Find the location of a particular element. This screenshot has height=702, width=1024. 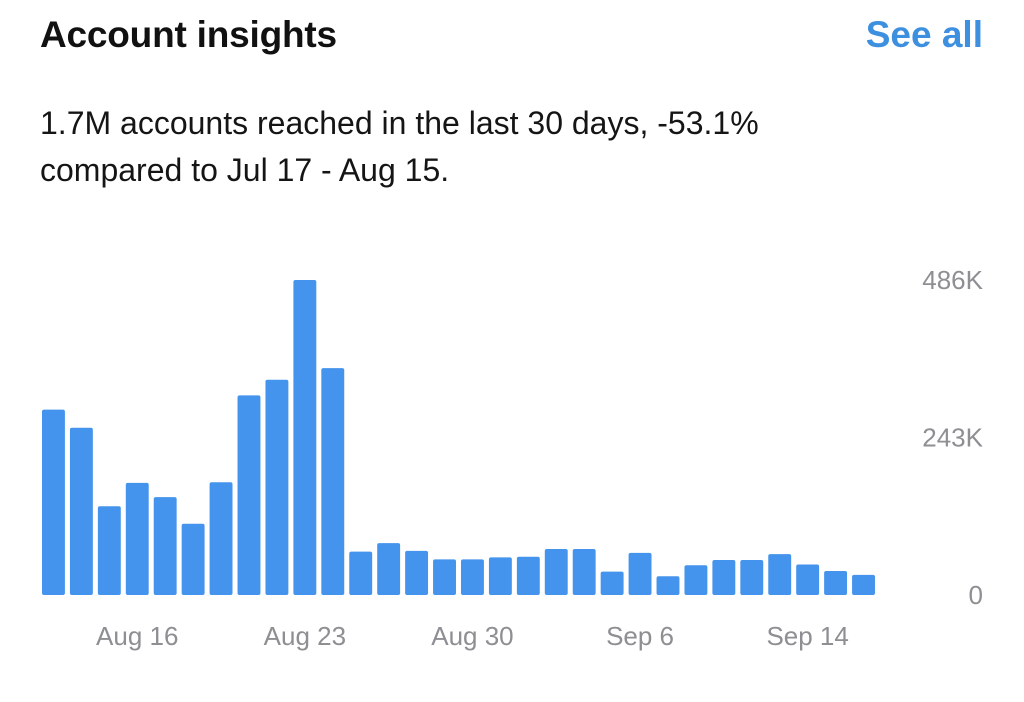

y-tick-label: 0 is located at coordinates (976, 595).